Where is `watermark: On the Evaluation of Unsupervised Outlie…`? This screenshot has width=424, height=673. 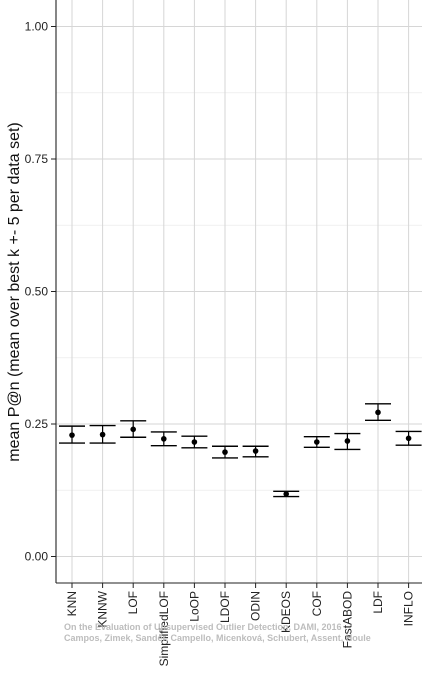 watermark: On the Evaluation of Unsupervised Outlie… is located at coordinates (217, 632).